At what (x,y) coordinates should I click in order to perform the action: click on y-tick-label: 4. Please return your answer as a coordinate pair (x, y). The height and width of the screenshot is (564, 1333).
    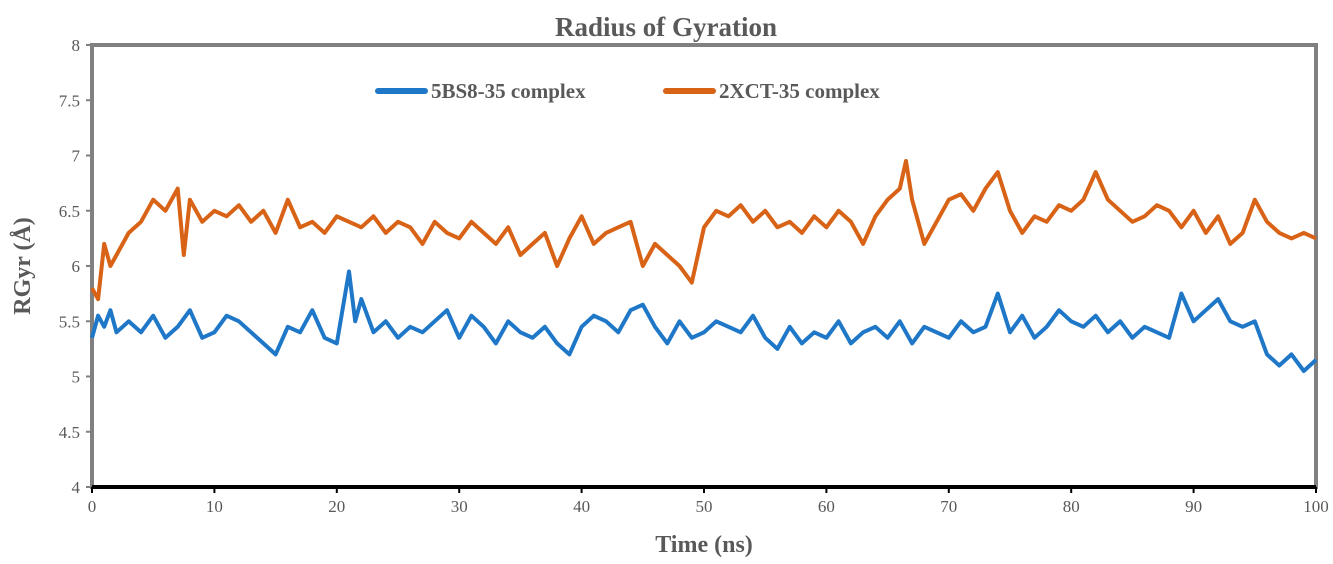
    Looking at the image, I should click on (76, 487).